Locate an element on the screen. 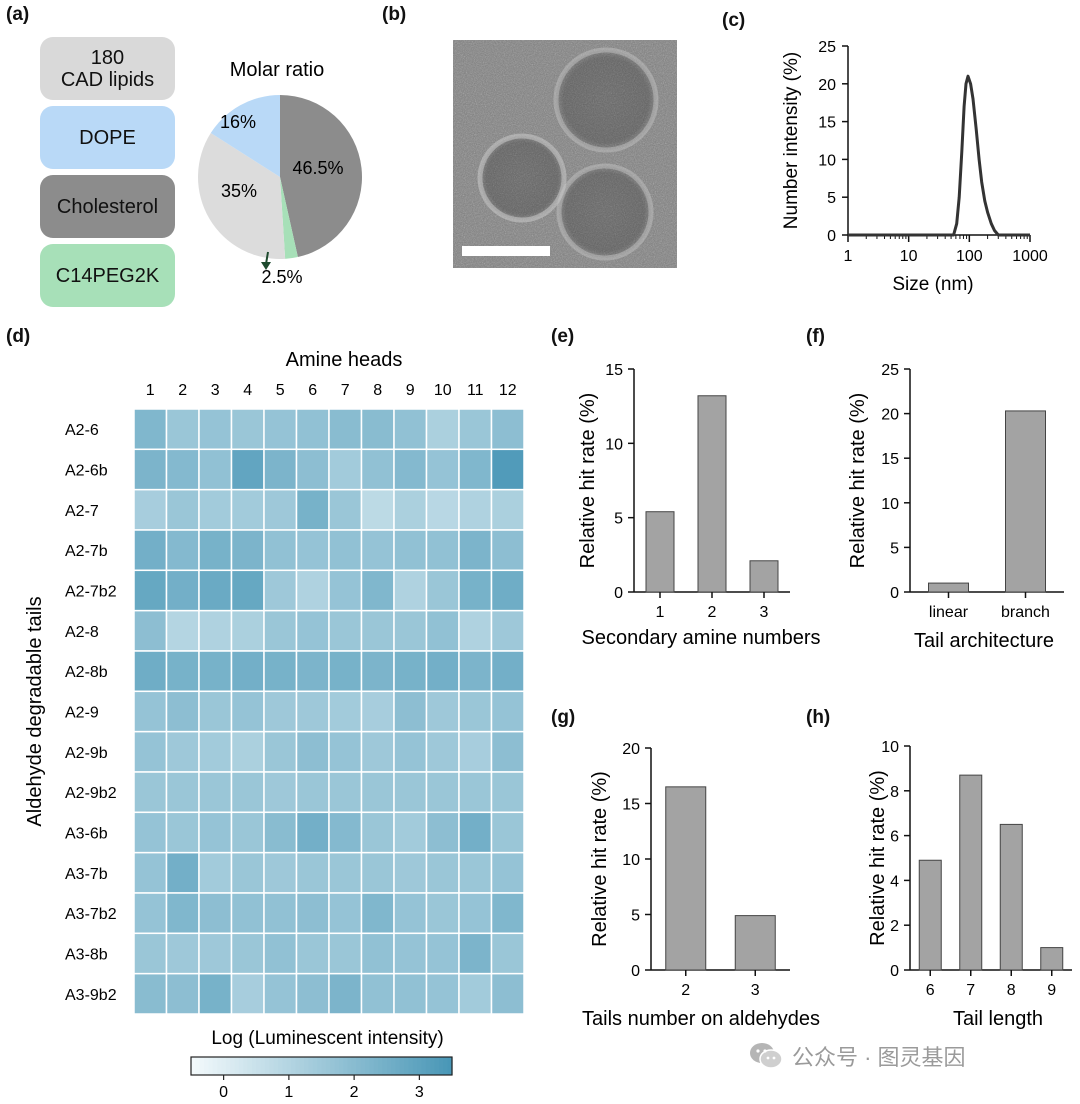  x-axis-label: Secondary amine numbers is located at coordinates (700, 638).